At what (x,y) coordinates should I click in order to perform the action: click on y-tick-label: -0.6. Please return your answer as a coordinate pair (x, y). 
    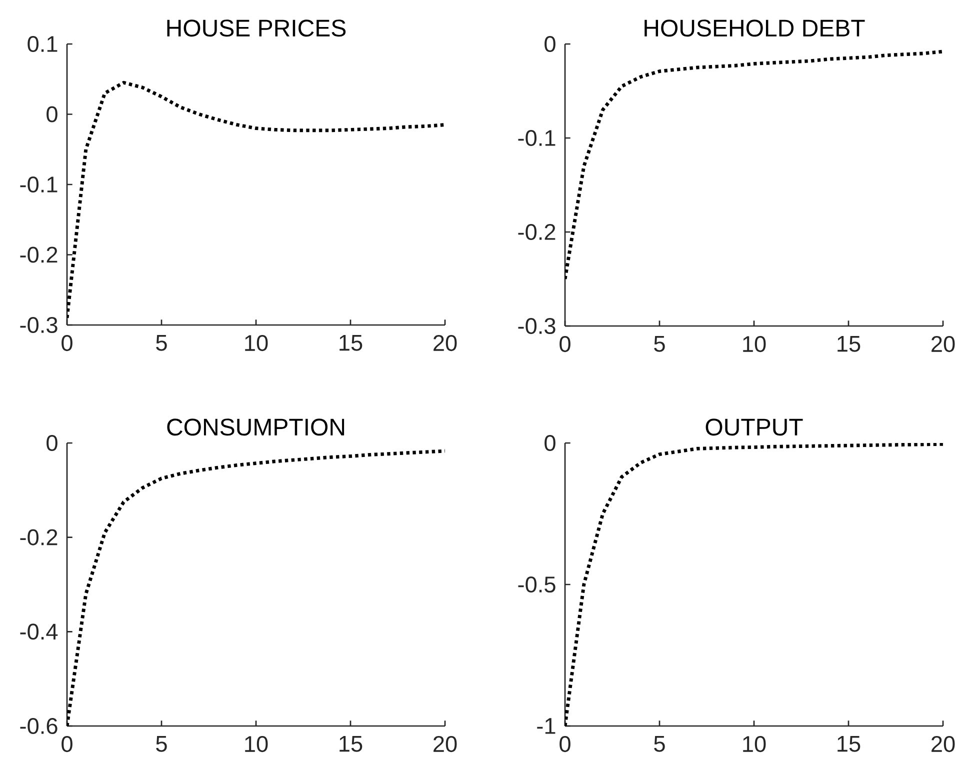
    Looking at the image, I should click on (39, 726).